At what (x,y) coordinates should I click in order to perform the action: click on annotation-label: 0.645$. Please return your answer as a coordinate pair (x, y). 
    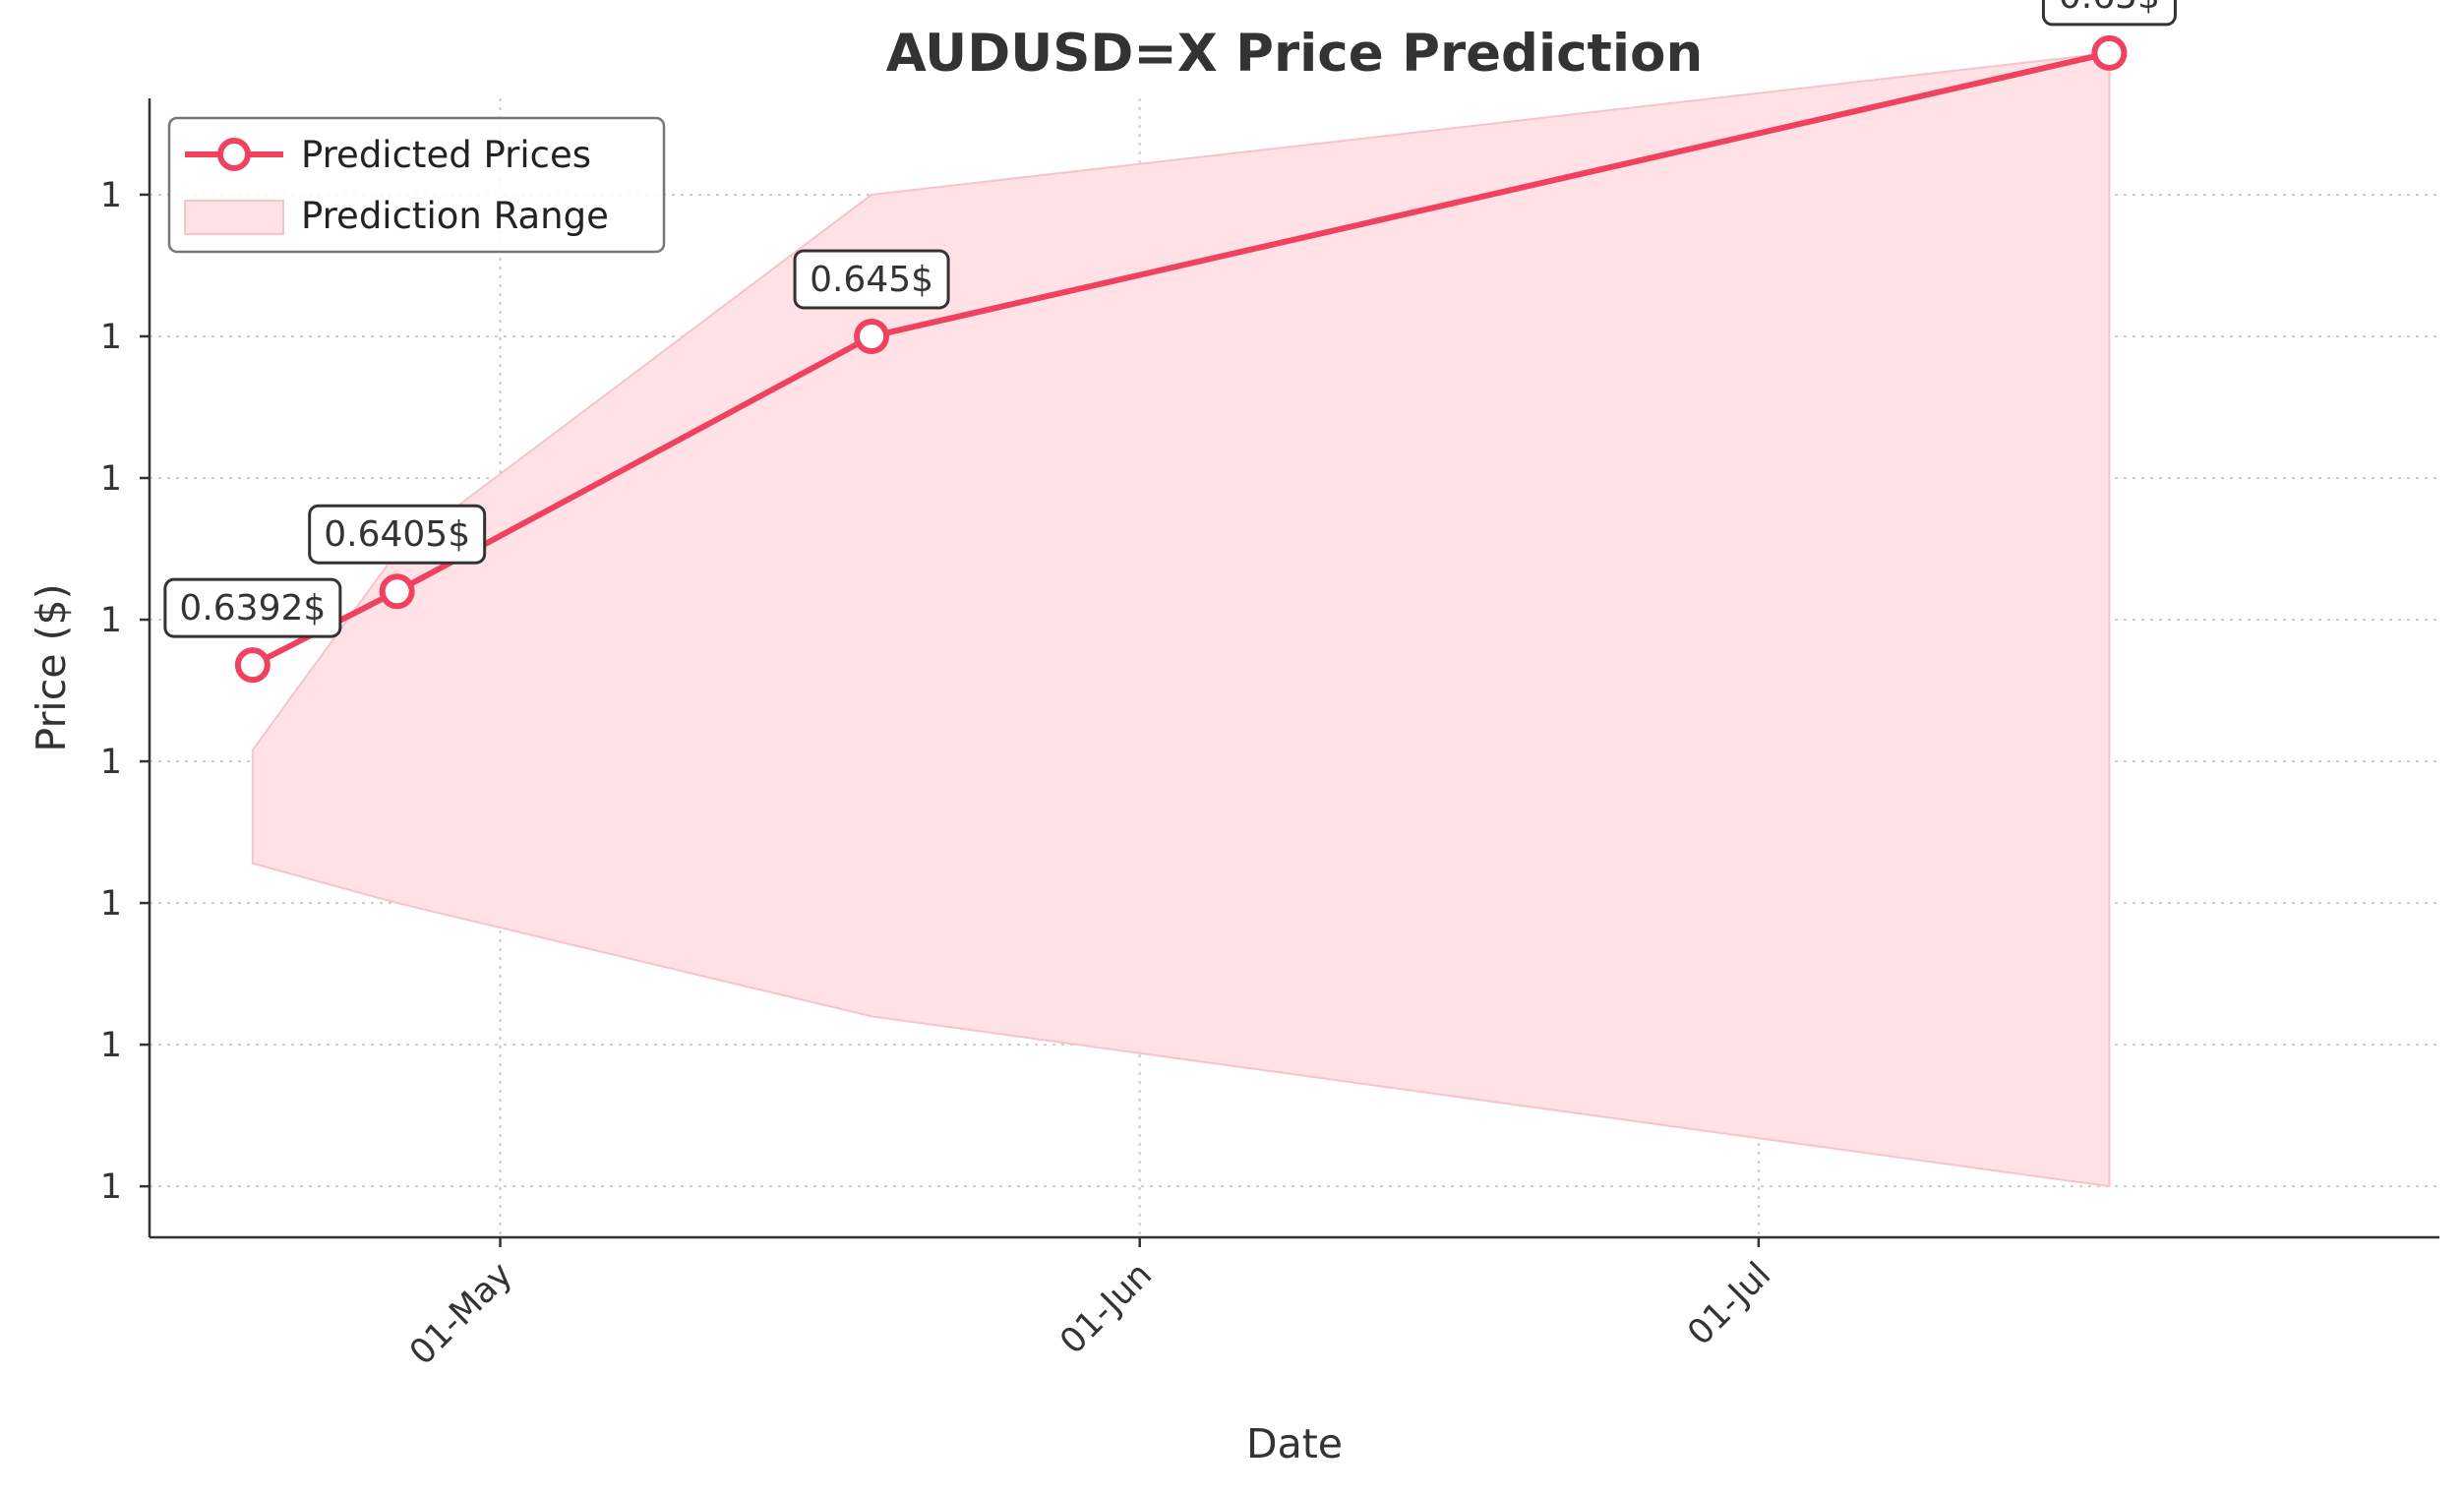
    Looking at the image, I should click on (871, 280).